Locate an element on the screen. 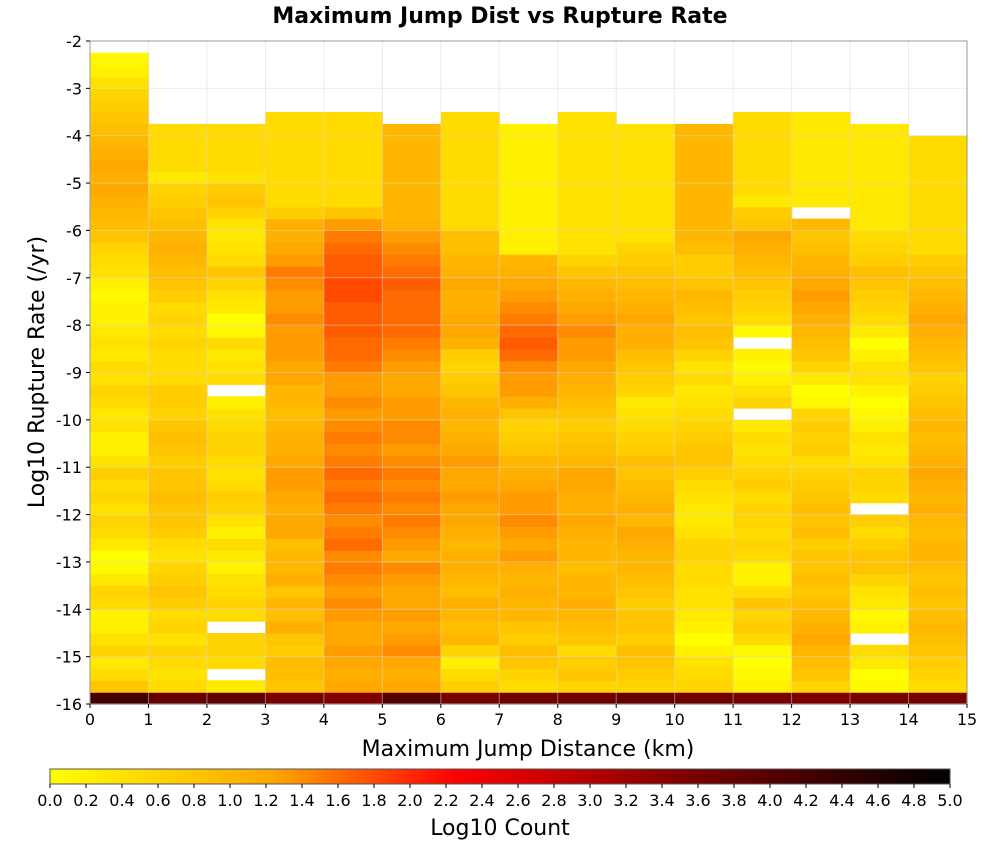 The image size is (1000, 850). x-tick-label: 3 is located at coordinates (265, 719).